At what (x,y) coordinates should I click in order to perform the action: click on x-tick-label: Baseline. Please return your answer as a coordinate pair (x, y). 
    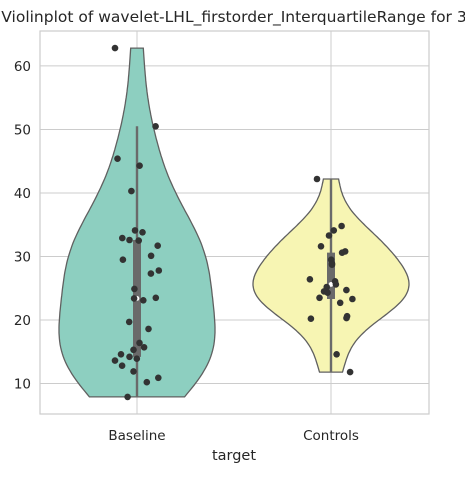
    Looking at the image, I should click on (136, 436).